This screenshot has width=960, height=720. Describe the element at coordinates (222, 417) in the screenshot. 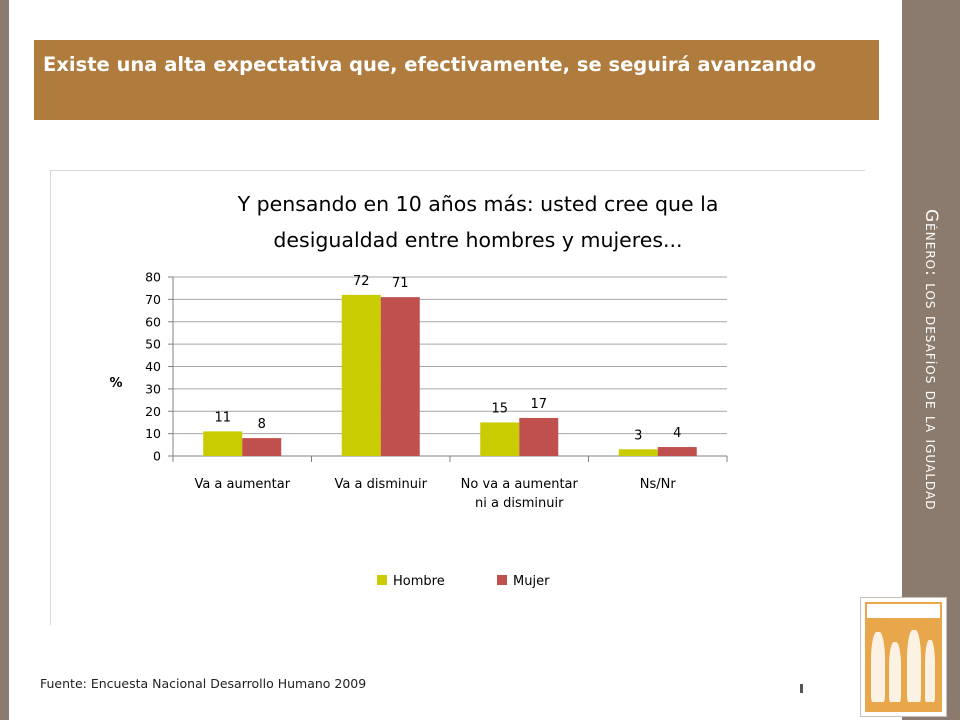

I see `data-label: 11` at that location.